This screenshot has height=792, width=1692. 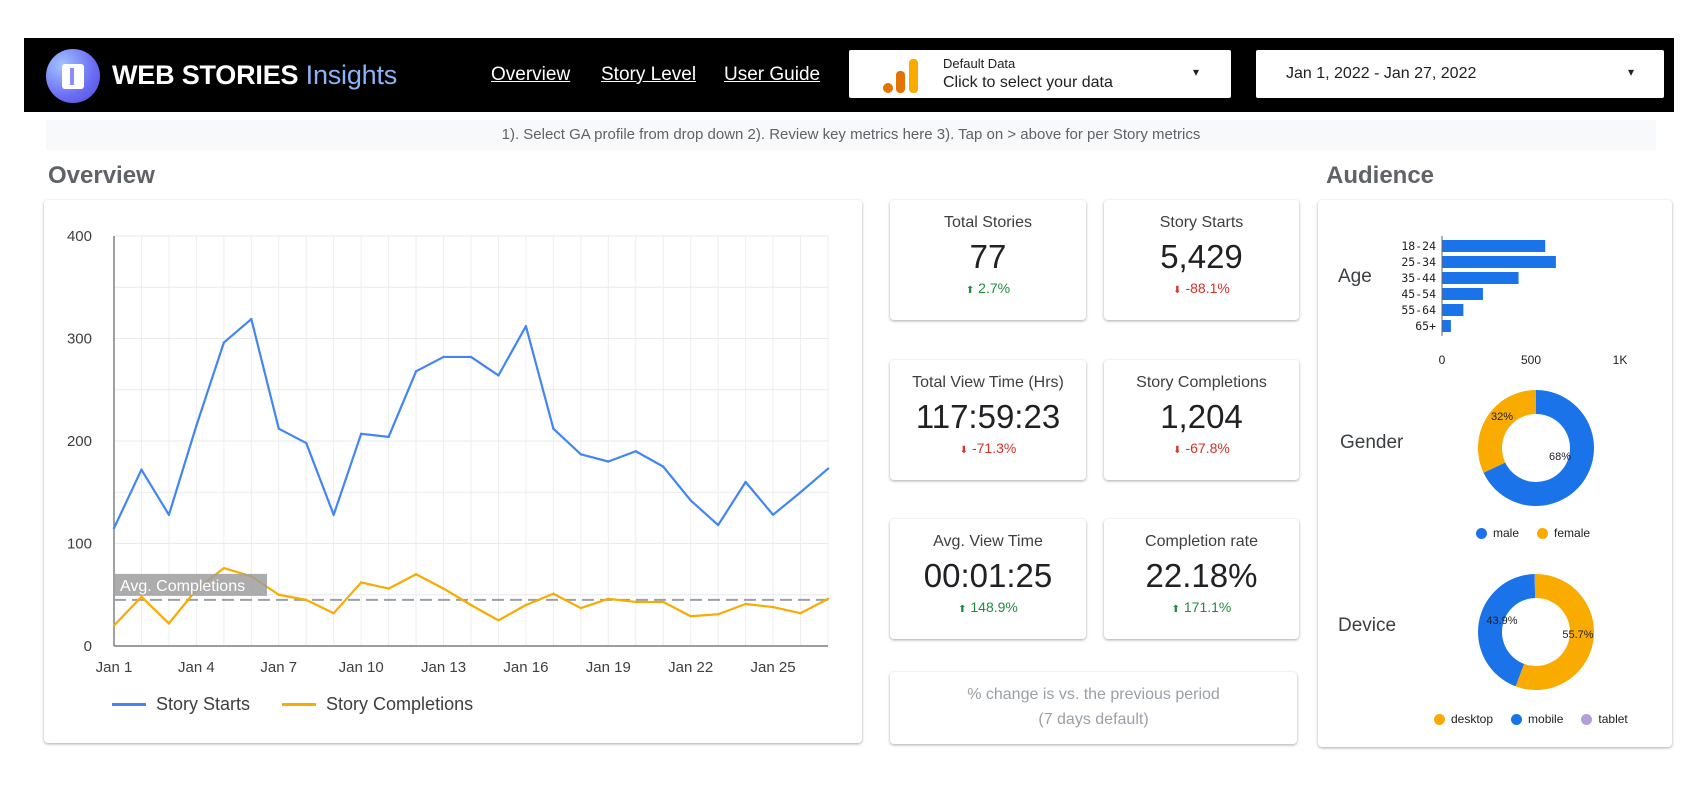 What do you see at coordinates (205, 75) in the screenshot?
I see `brand-bold: WEB STORIES` at bounding box center [205, 75].